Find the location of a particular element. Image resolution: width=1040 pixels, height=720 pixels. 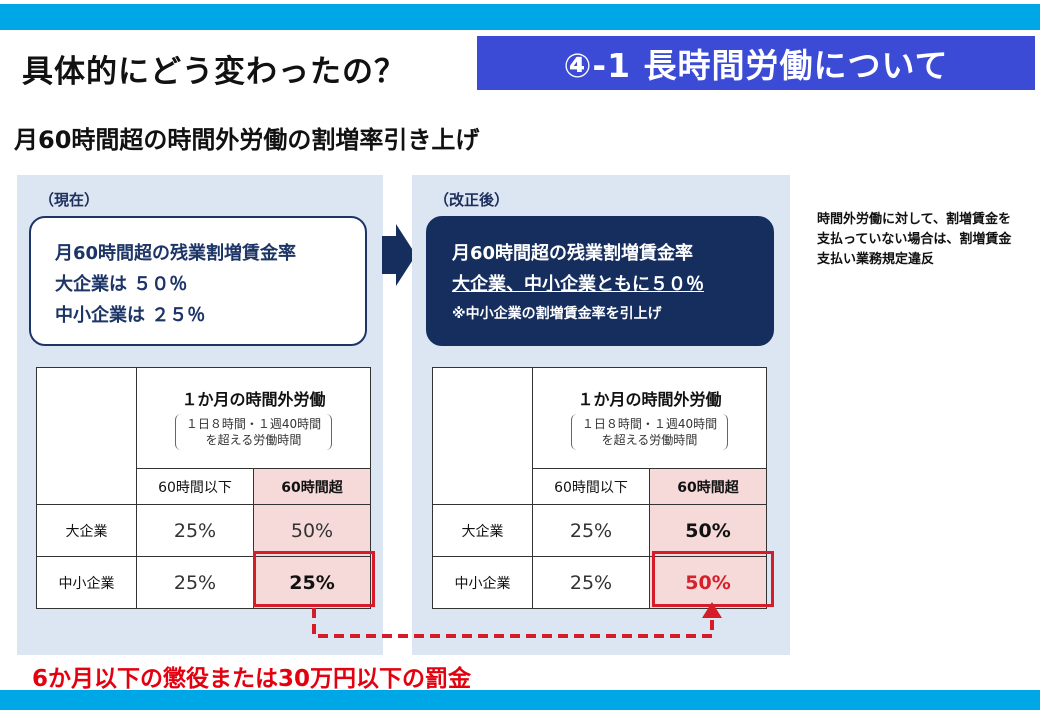

right-arrow-icon is located at coordinates (399, 255).